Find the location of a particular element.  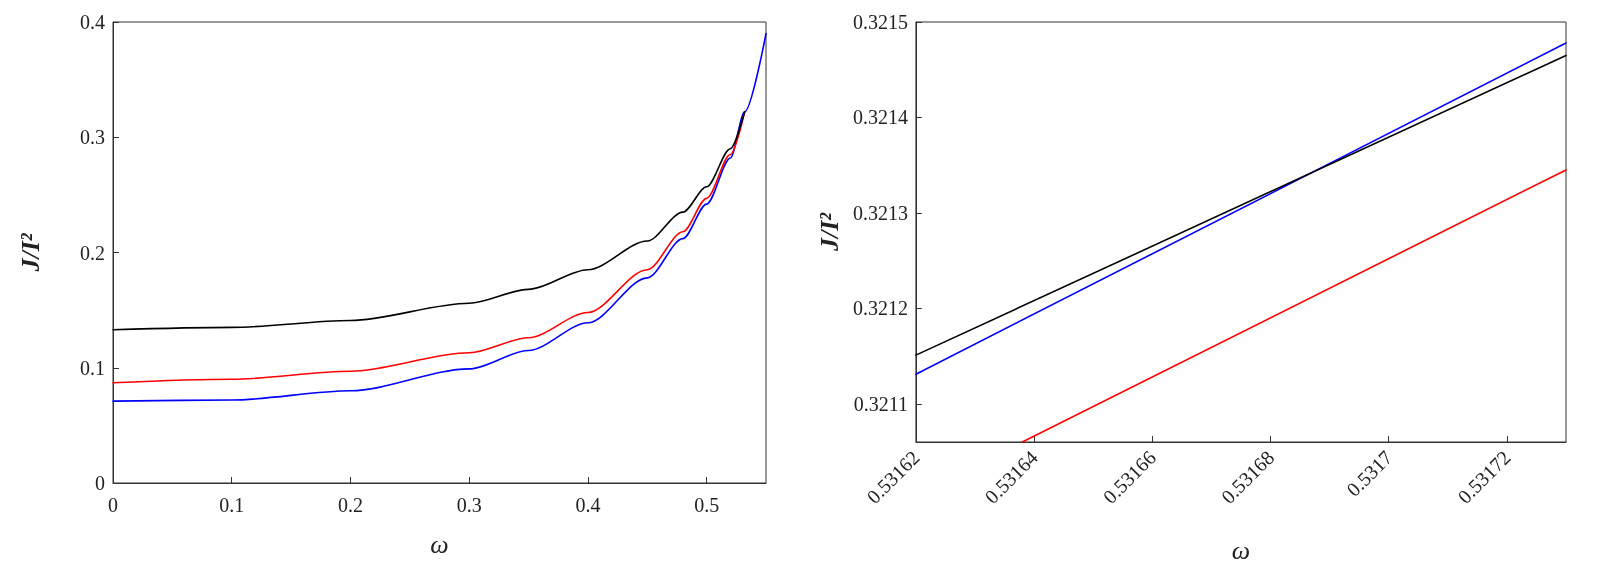

x-tick-label: 0.3 is located at coordinates (469, 505).